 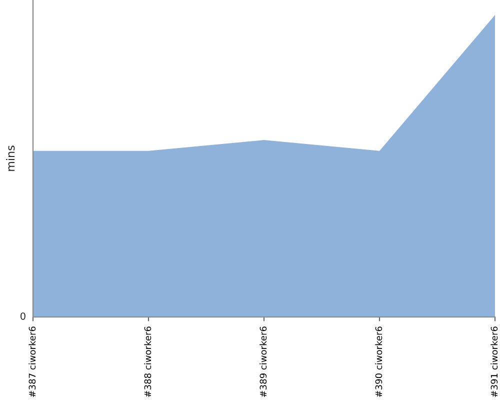 I want to click on x-tick-label: #391 ciworker6, so click(x=494, y=361).